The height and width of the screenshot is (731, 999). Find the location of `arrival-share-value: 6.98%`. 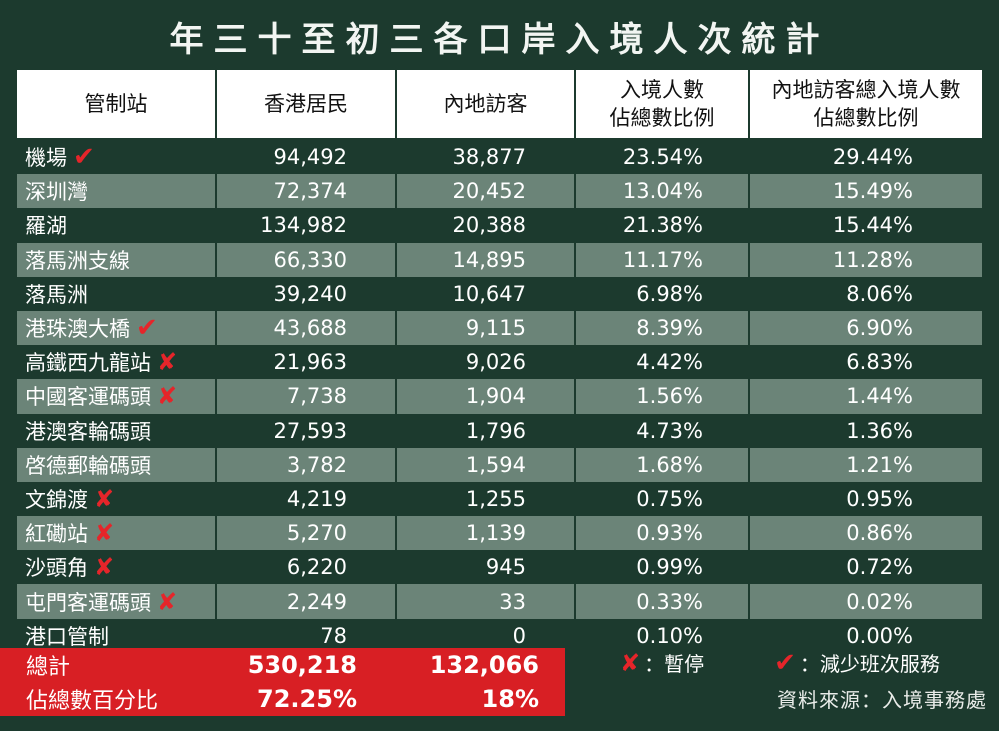

arrival-share-value: 6.98% is located at coordinates (663, 293).